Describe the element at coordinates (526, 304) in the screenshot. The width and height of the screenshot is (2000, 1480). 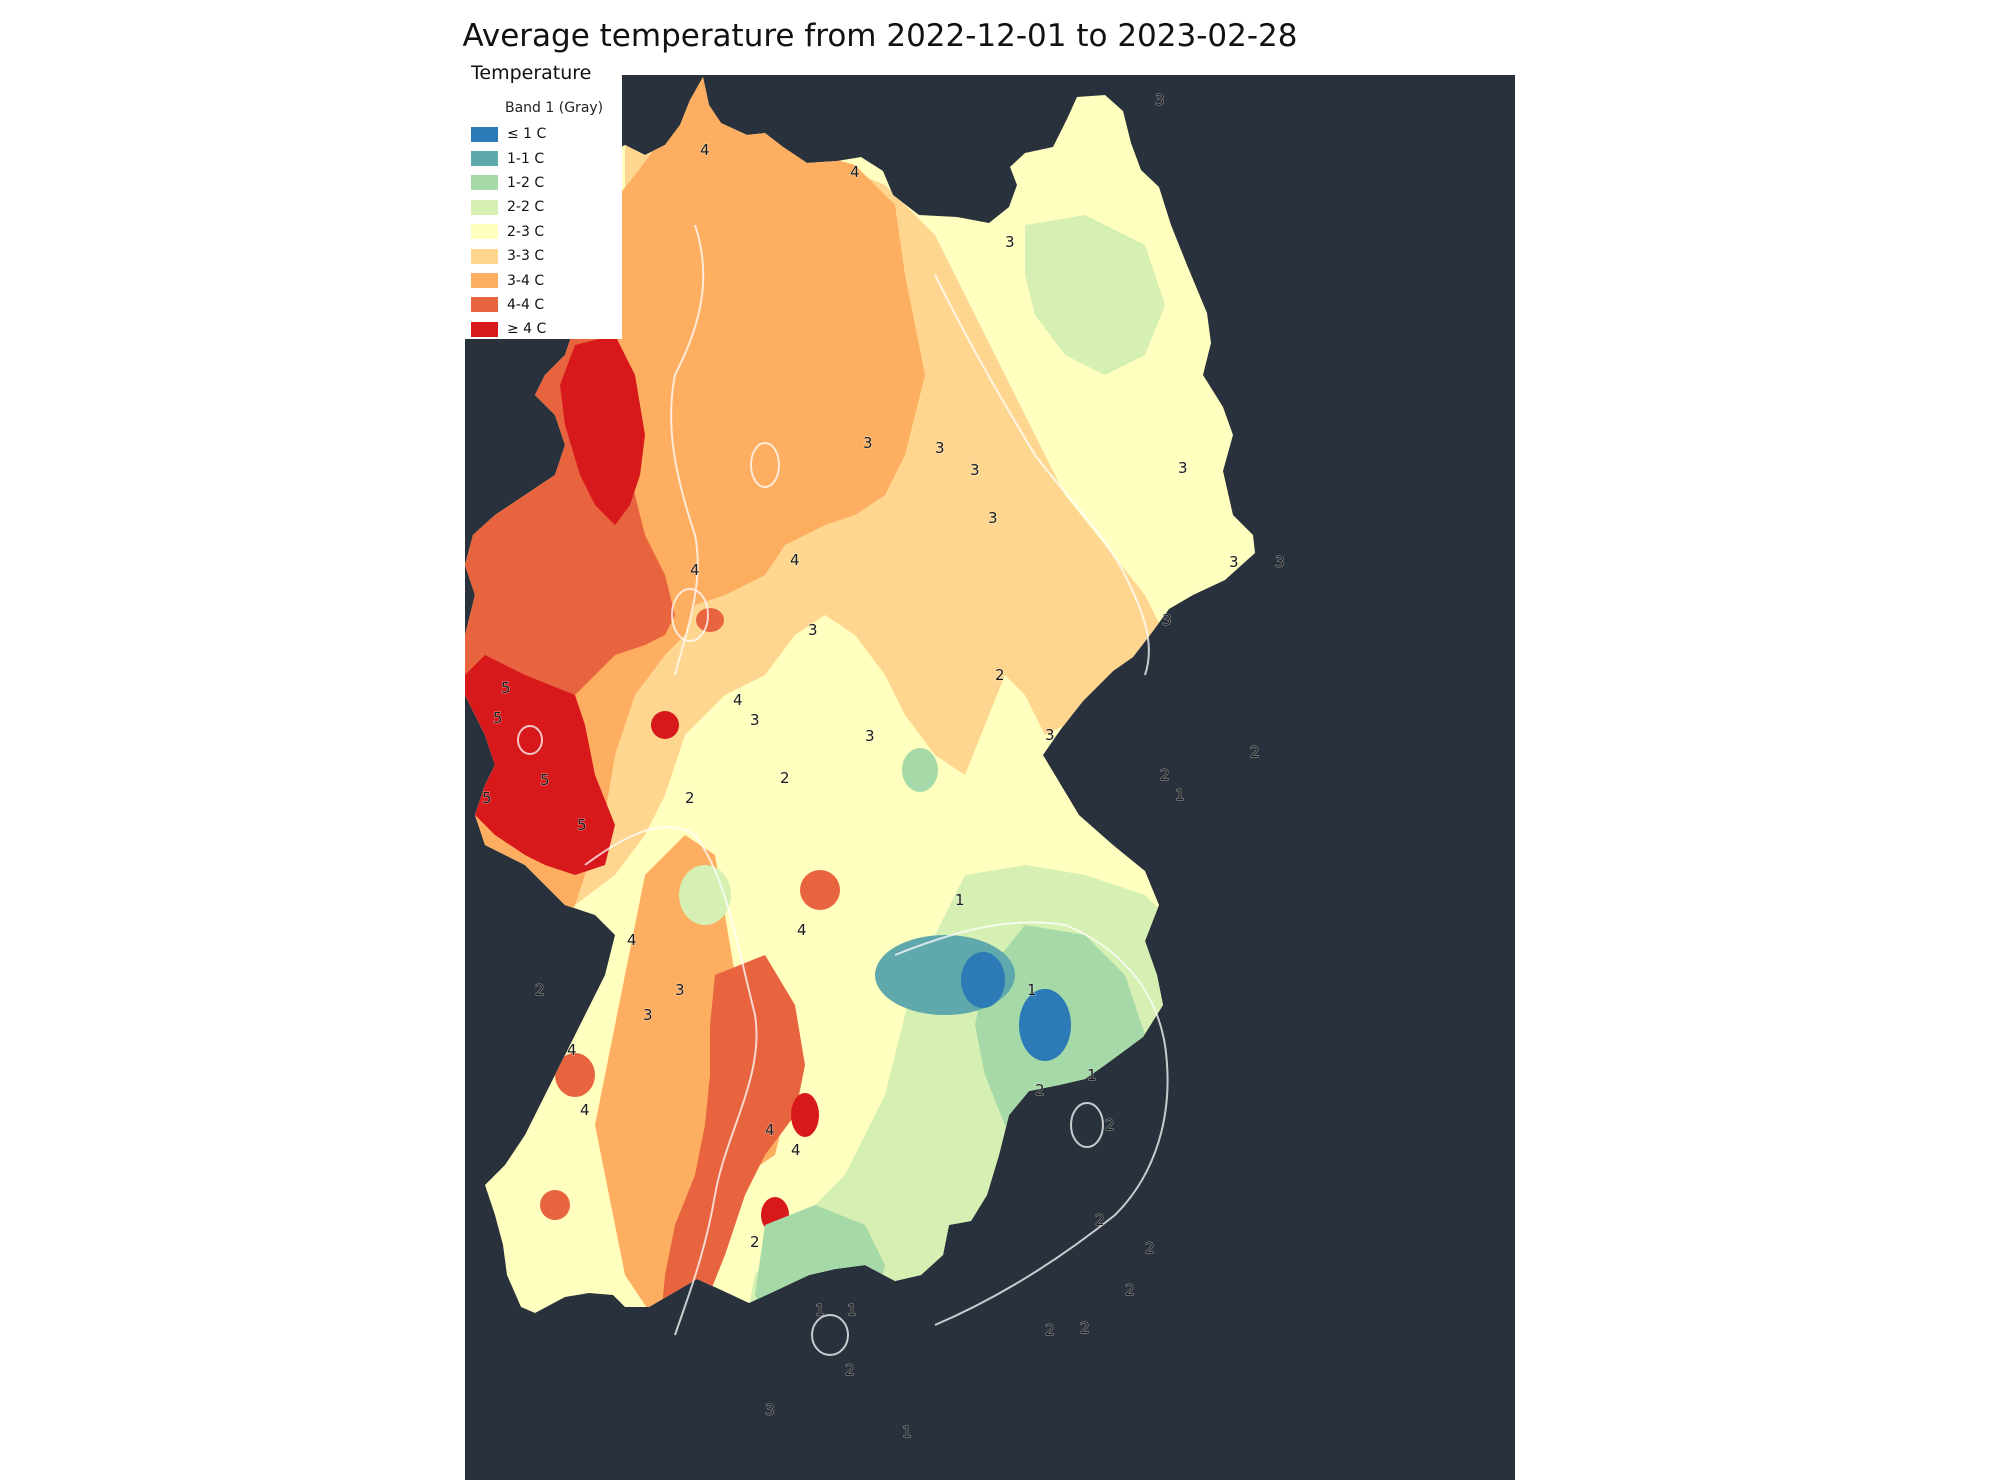
I see `legend-label: 4-4 C` at that location.